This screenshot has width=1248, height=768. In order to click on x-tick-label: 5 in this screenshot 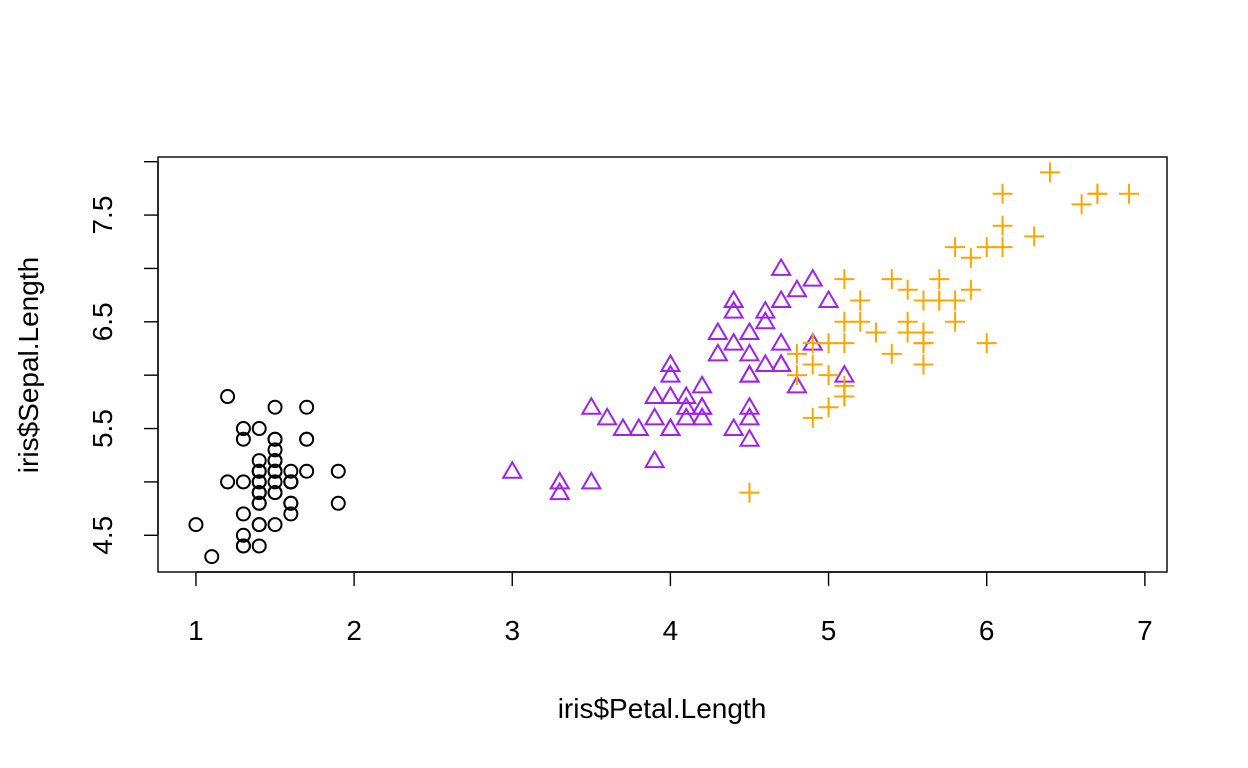, I will do `click(829, 630)`.